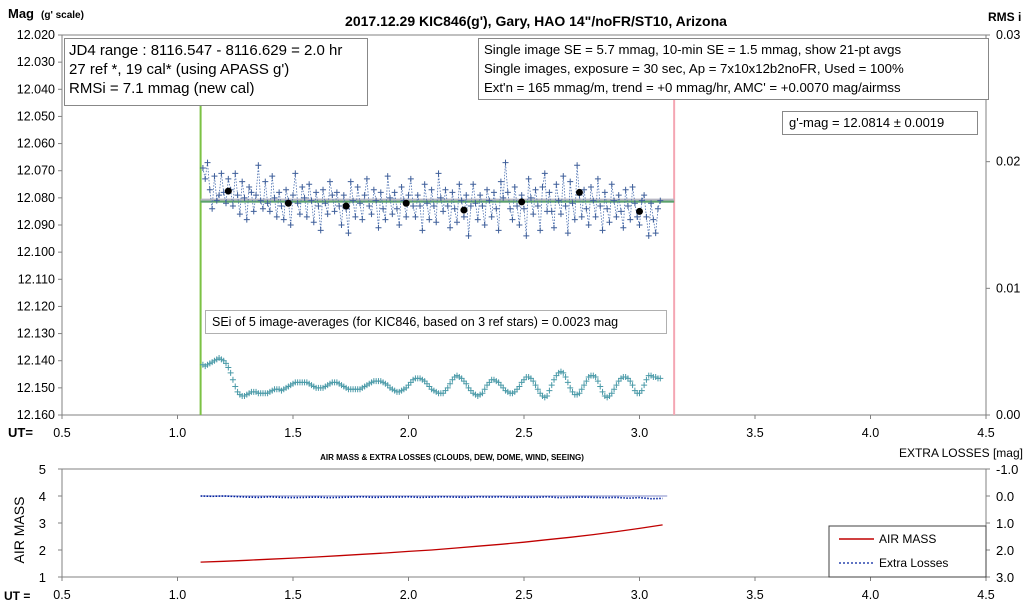 This screenshot has width=1031, height=608. I want to click on y2-axis-title: RMS i, so click(1004, 17).